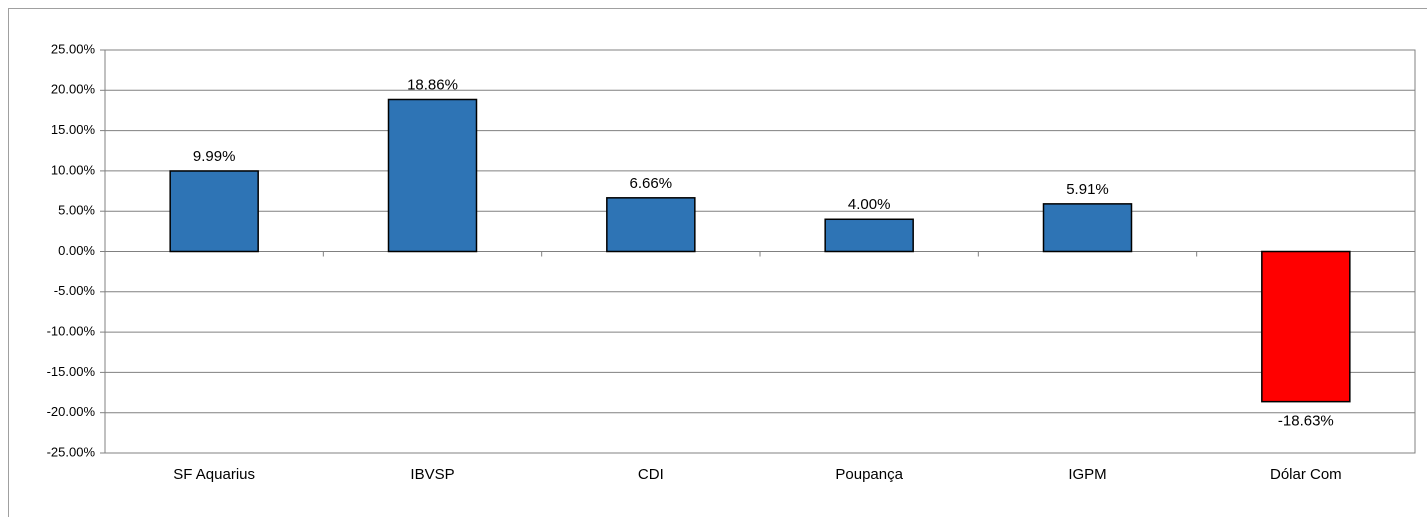 This screenshot has height=517, width=1427. I want to click on y-tick-label: -10.00%, so click(71, 331).